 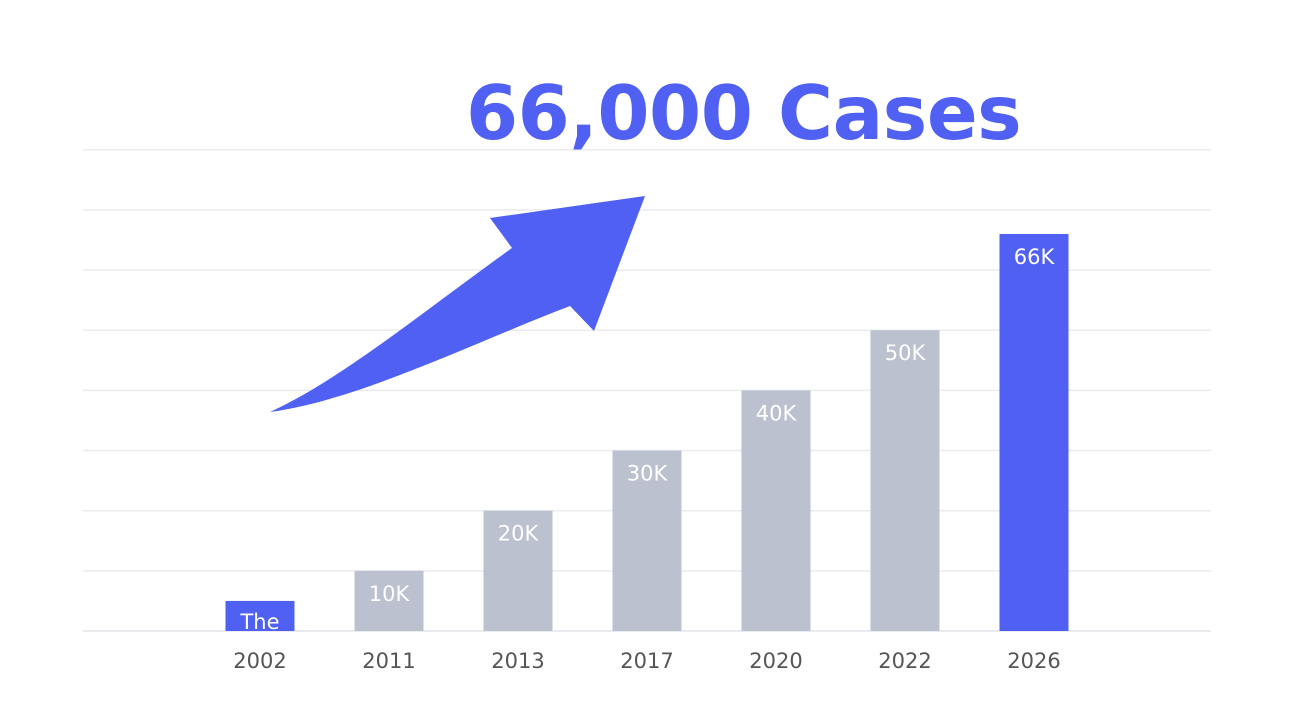 I want to click on bar-value-label-2002: The Start, so click(x=259, y=636).